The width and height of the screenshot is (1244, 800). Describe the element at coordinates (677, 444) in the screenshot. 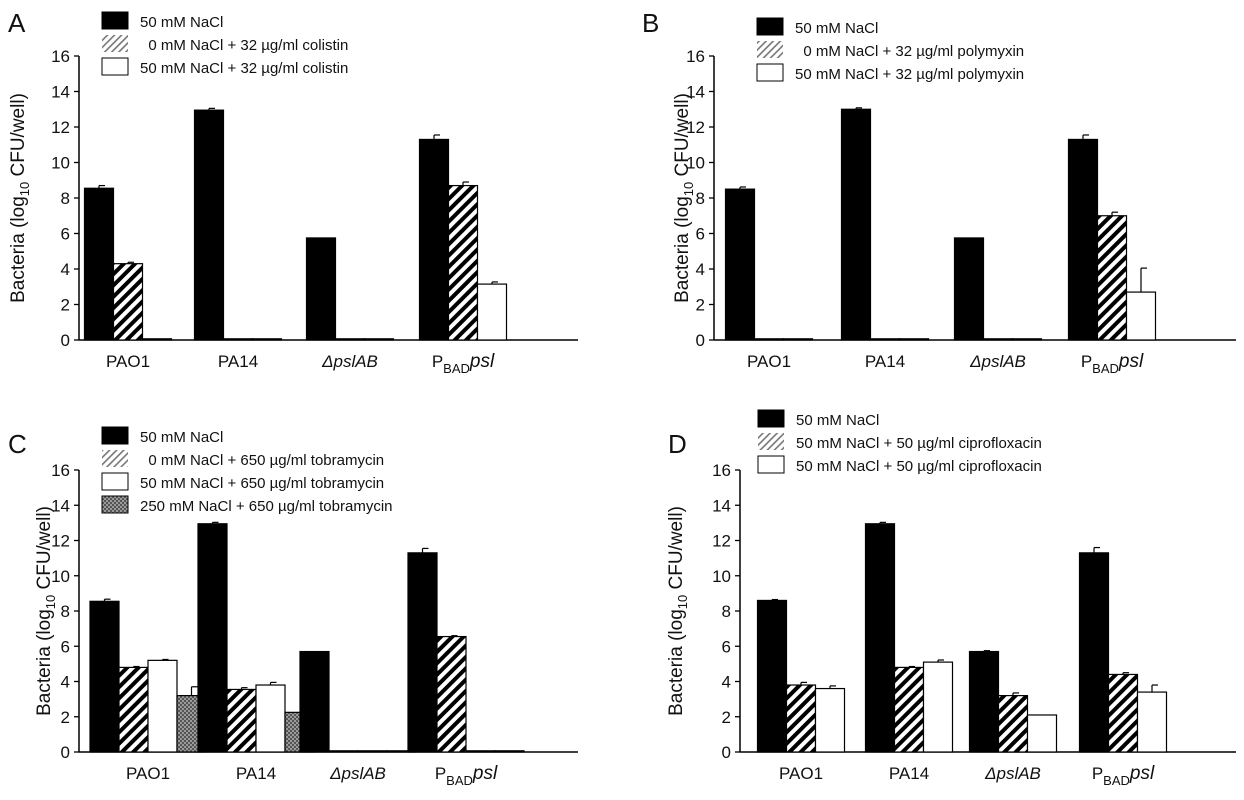

I see `panel-label: D` at that location.